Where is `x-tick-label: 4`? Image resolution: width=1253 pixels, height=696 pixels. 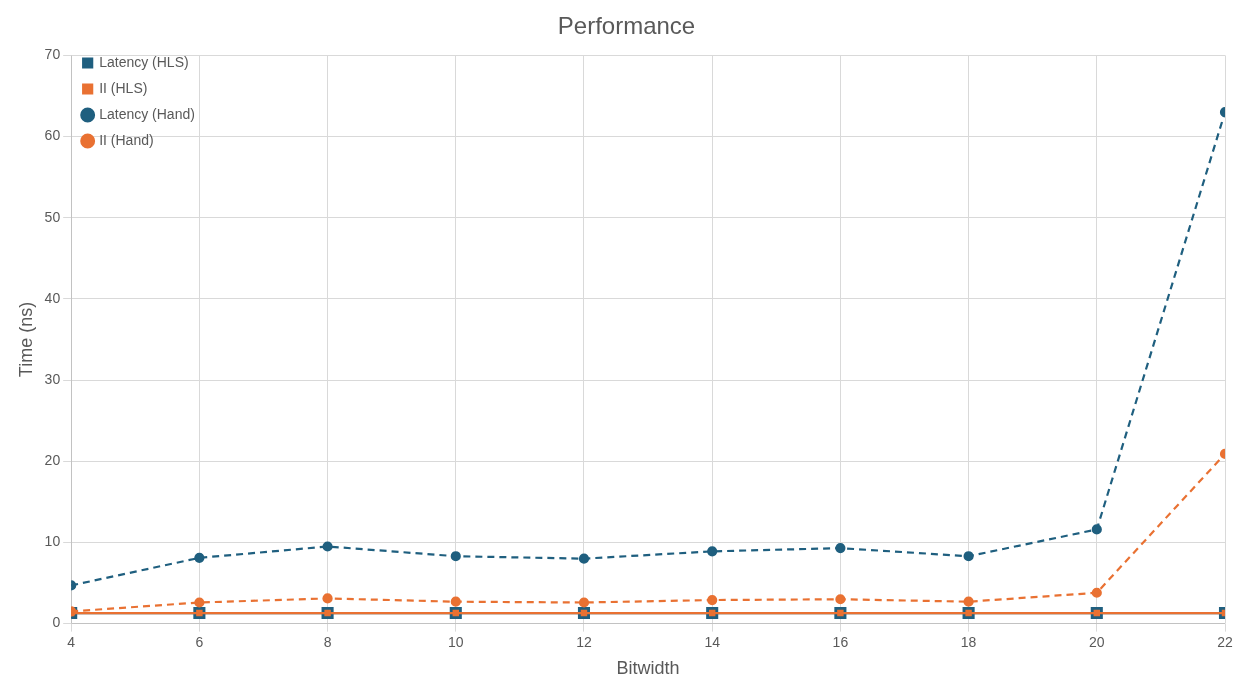 x-tick-label: 4 is located at coordinates (71, 641).